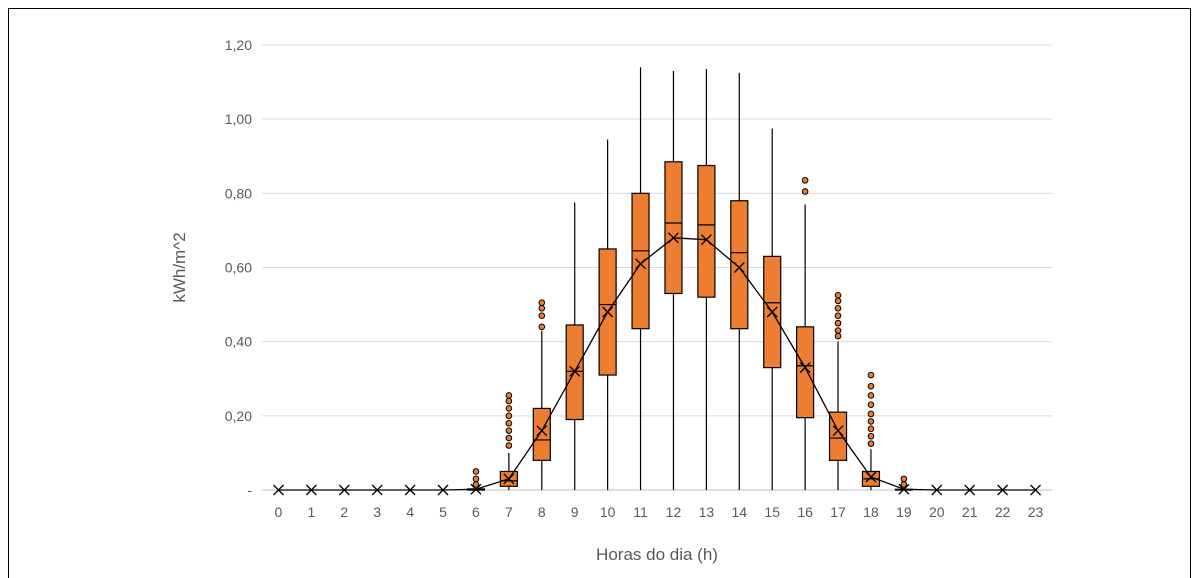 This screenshot has width=1201, height=578. Describe the element at coordinates (575, 512) in the screenshot. I see `x-tick-label: 9` at that location.